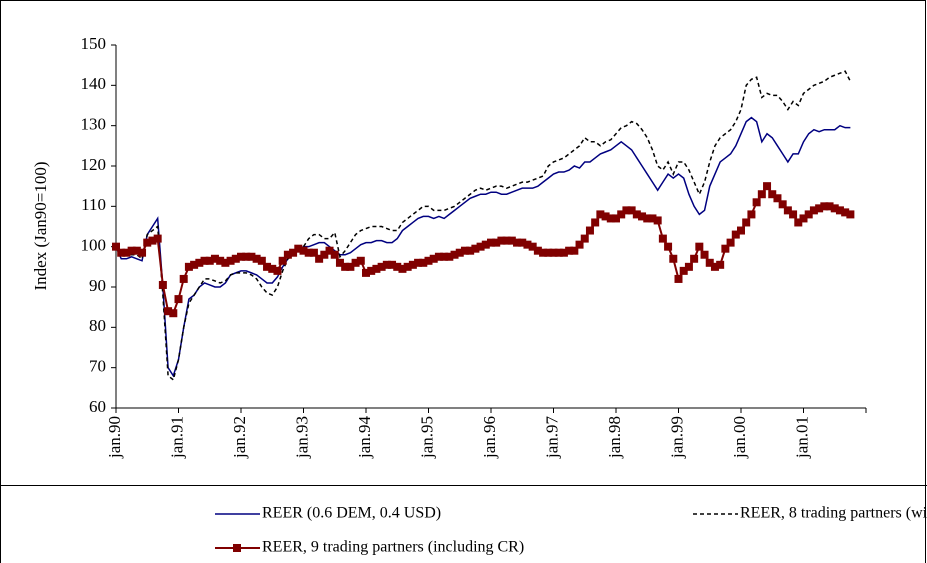  I want to click on y-tick-label: 120, so click(94, 164).